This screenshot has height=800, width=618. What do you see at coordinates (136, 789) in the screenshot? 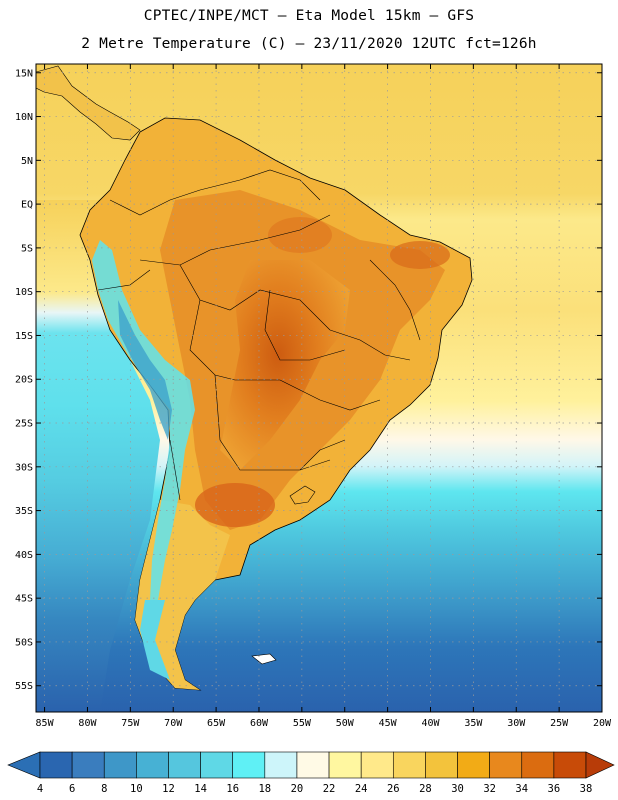
I see `colorbar-label: 10` at bounding box center [136, 789].